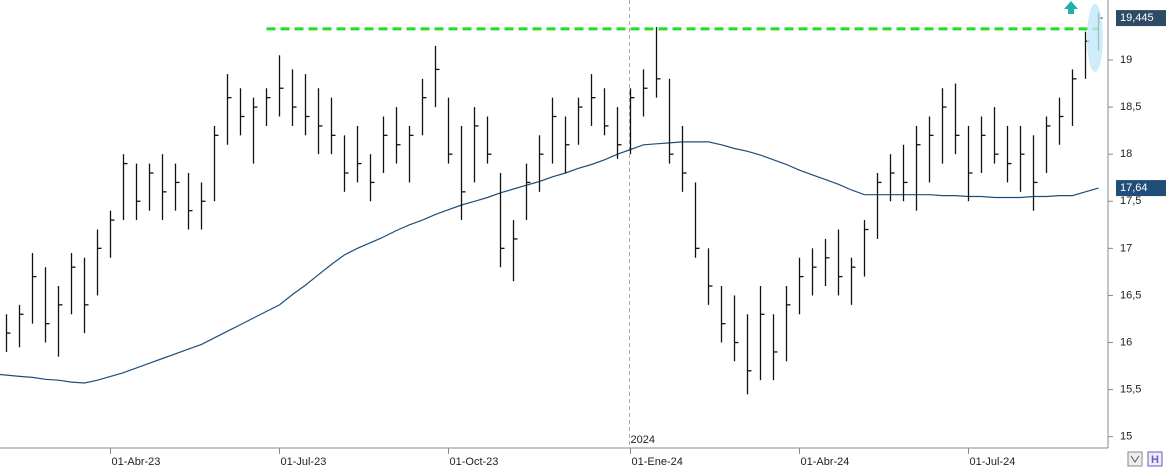 This screenshot has height=471, width=1170. What do you see at coordinates (657, 462) in the screenshot?
I see `x-tick-label: 01-Ene-24` at bounding box center [657, 462].